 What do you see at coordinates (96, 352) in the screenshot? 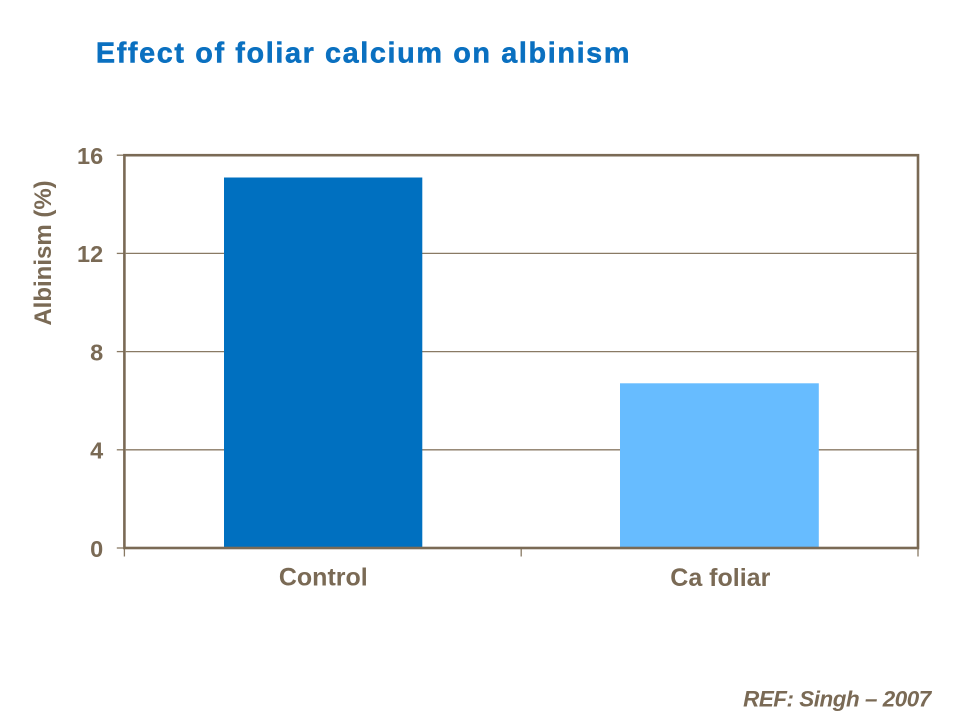
I see `svg-text: 8` at bounding box center [96, 352].